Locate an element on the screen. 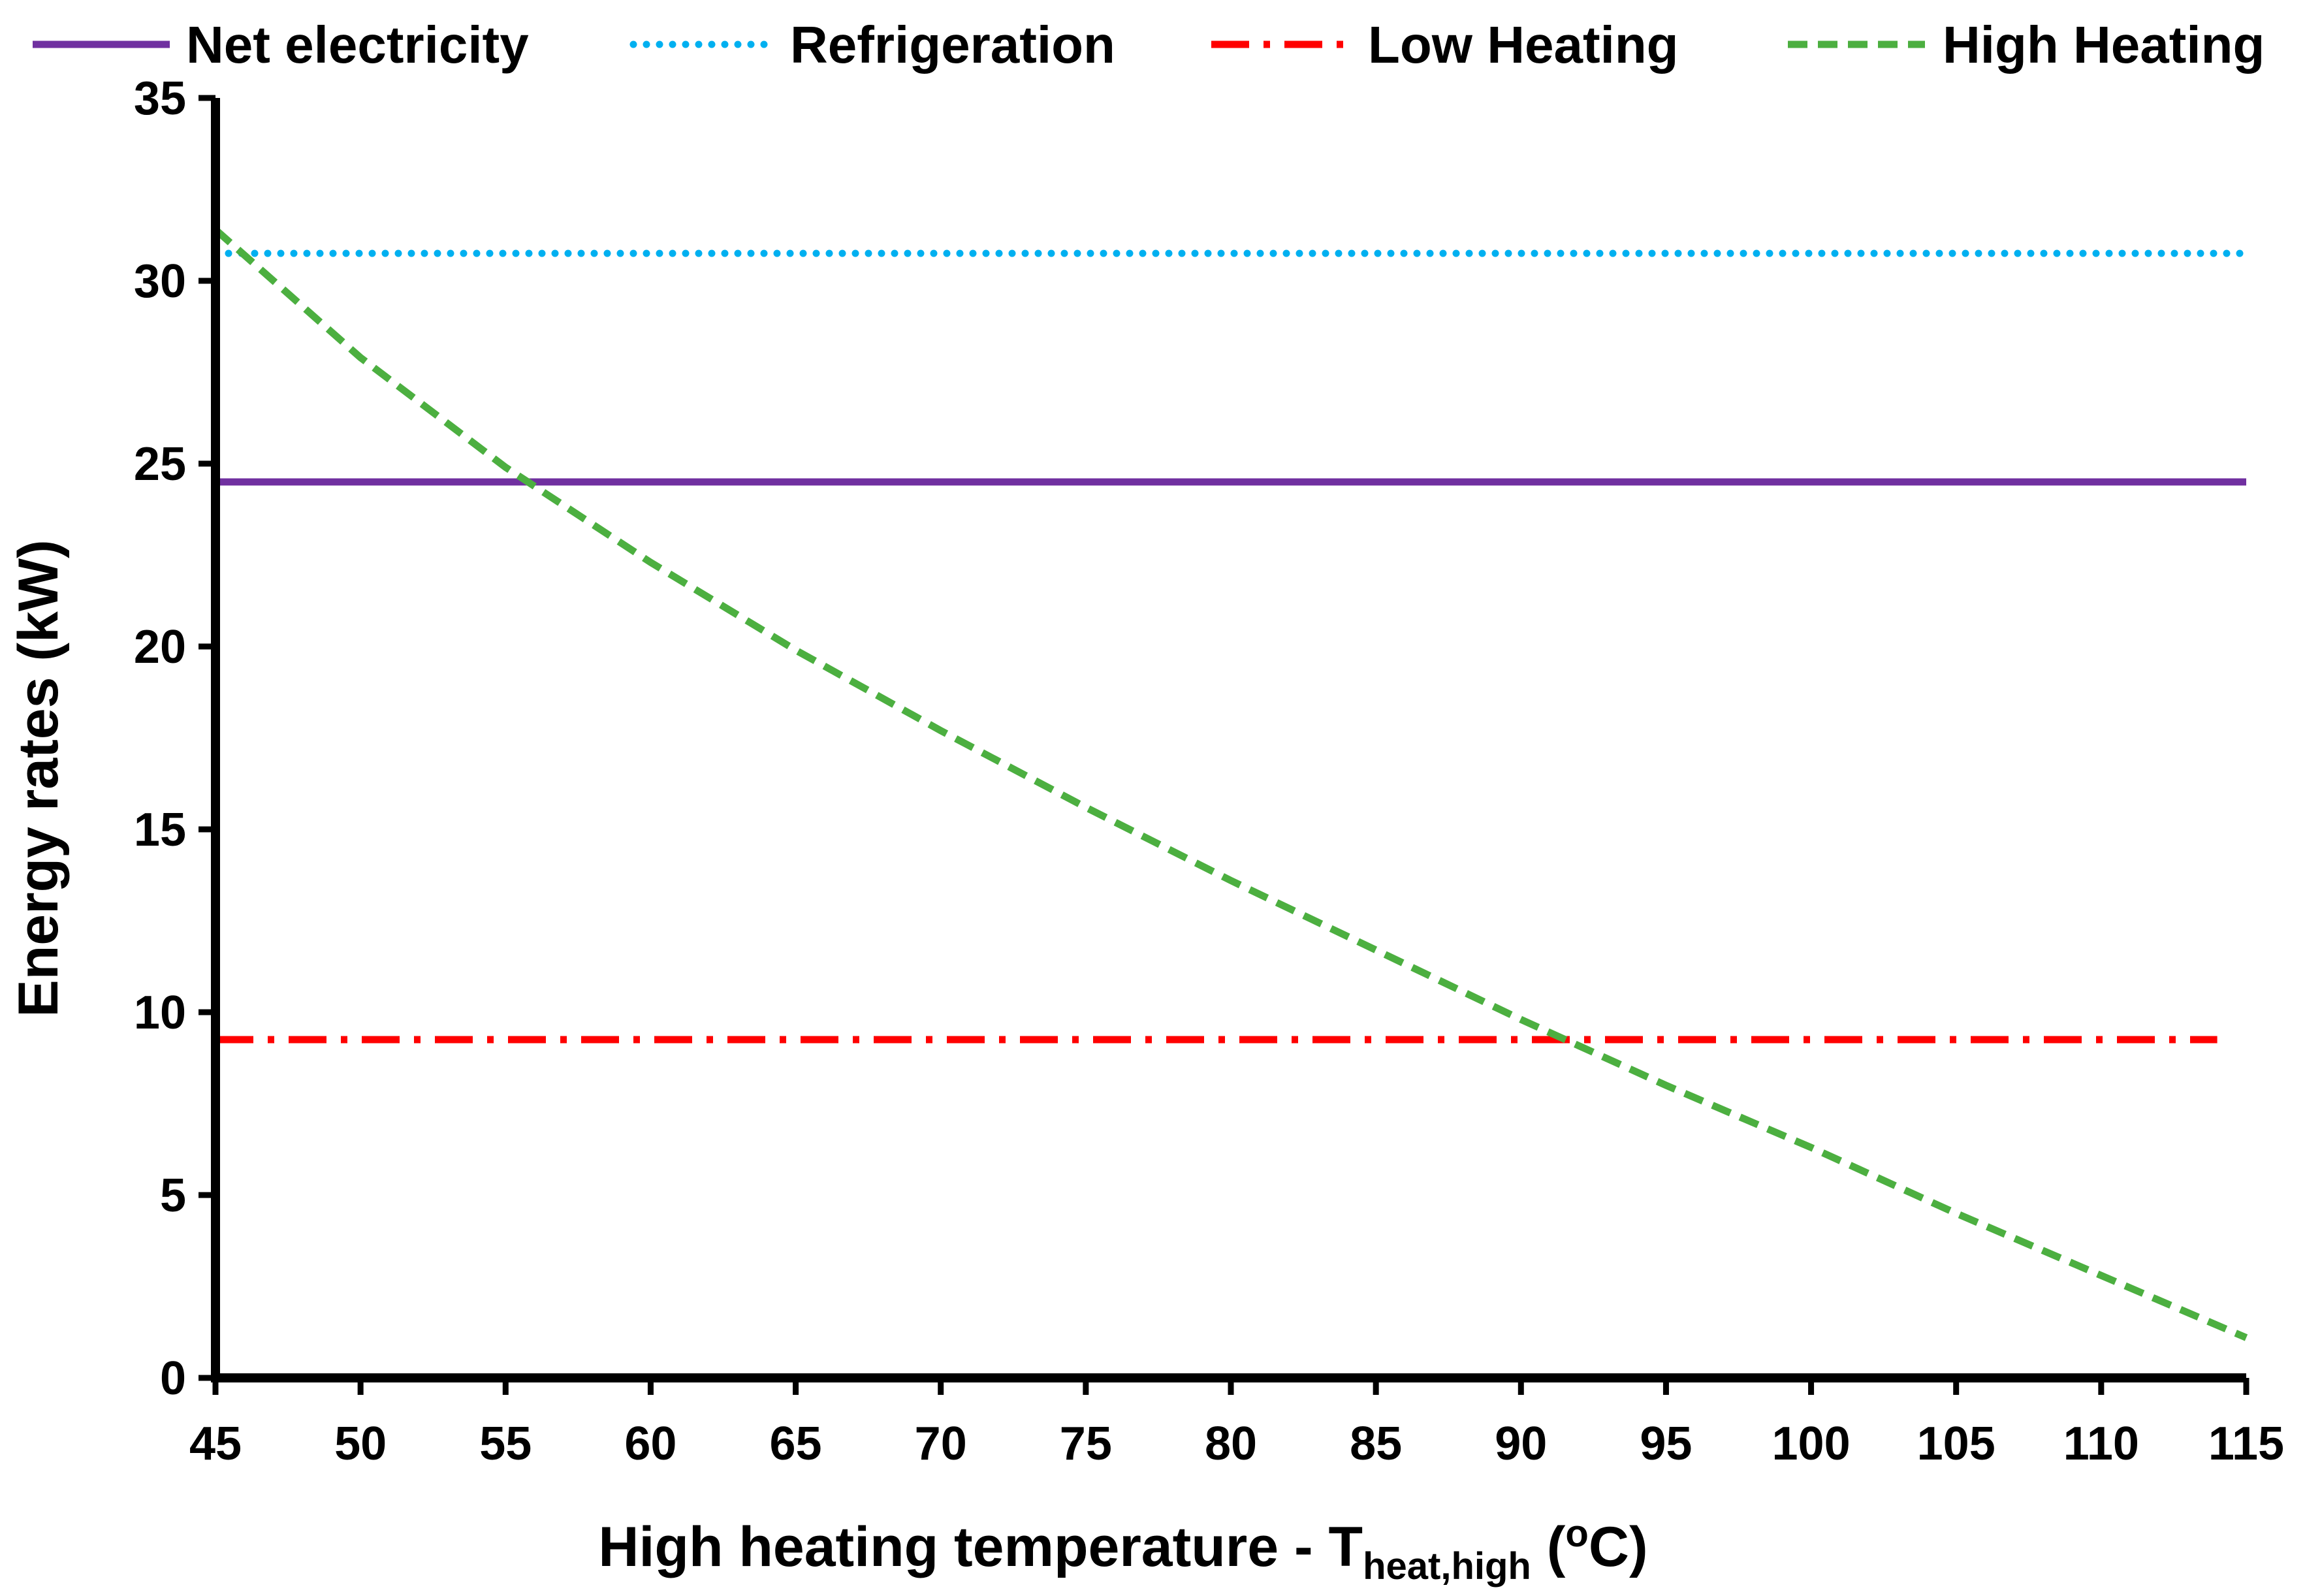 The image size is (2305, 1596). x-tick-label: 95 is located at coordinates (1666, 1444).